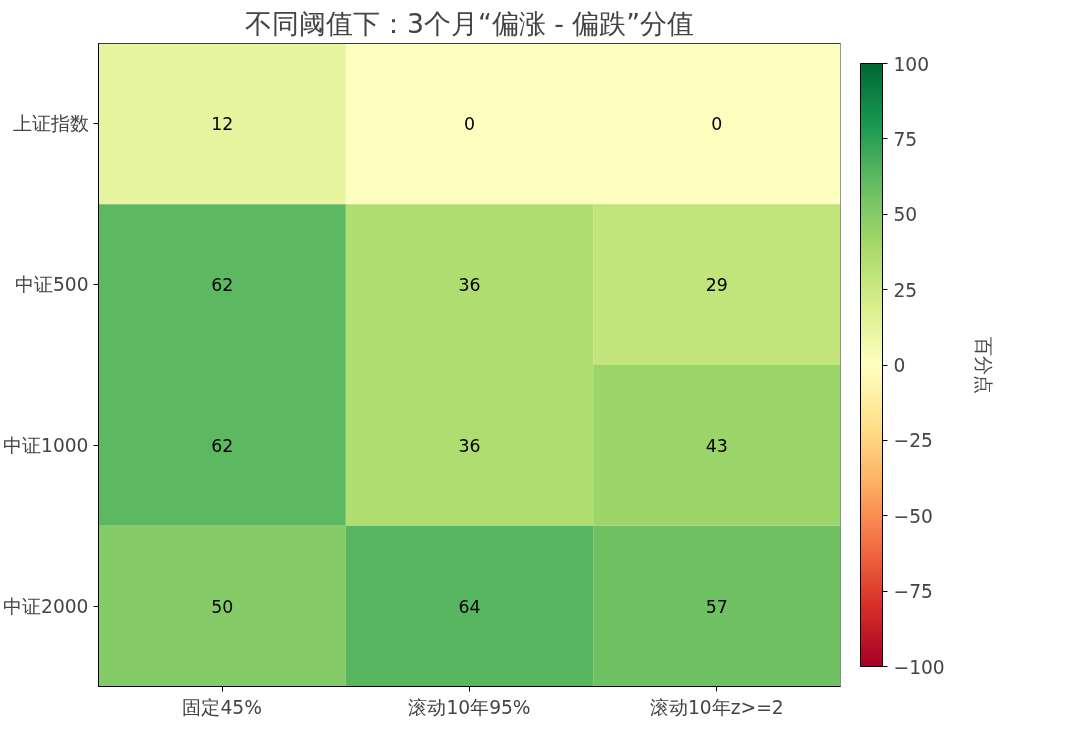  Describe the element at coordinates (716, 606) in the screenshot. I see `data-label: 57` at that location.